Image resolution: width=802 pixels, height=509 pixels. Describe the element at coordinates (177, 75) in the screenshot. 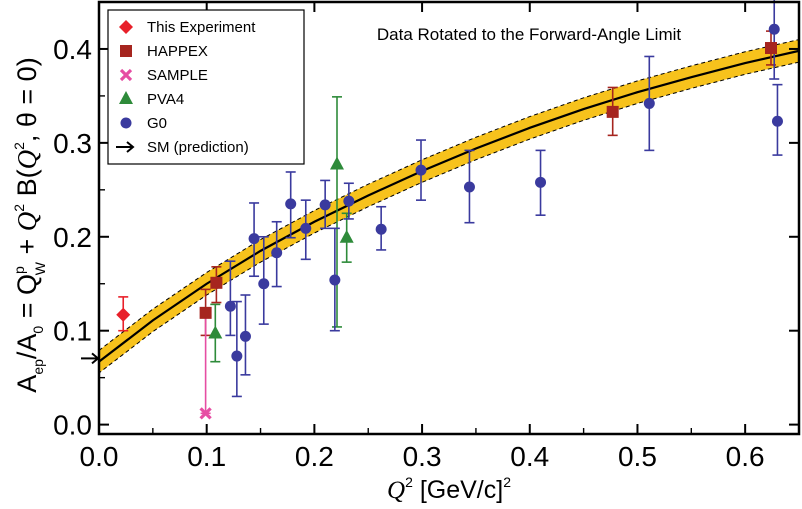

I see `legend-sample-label: SAMPLE` at that location.